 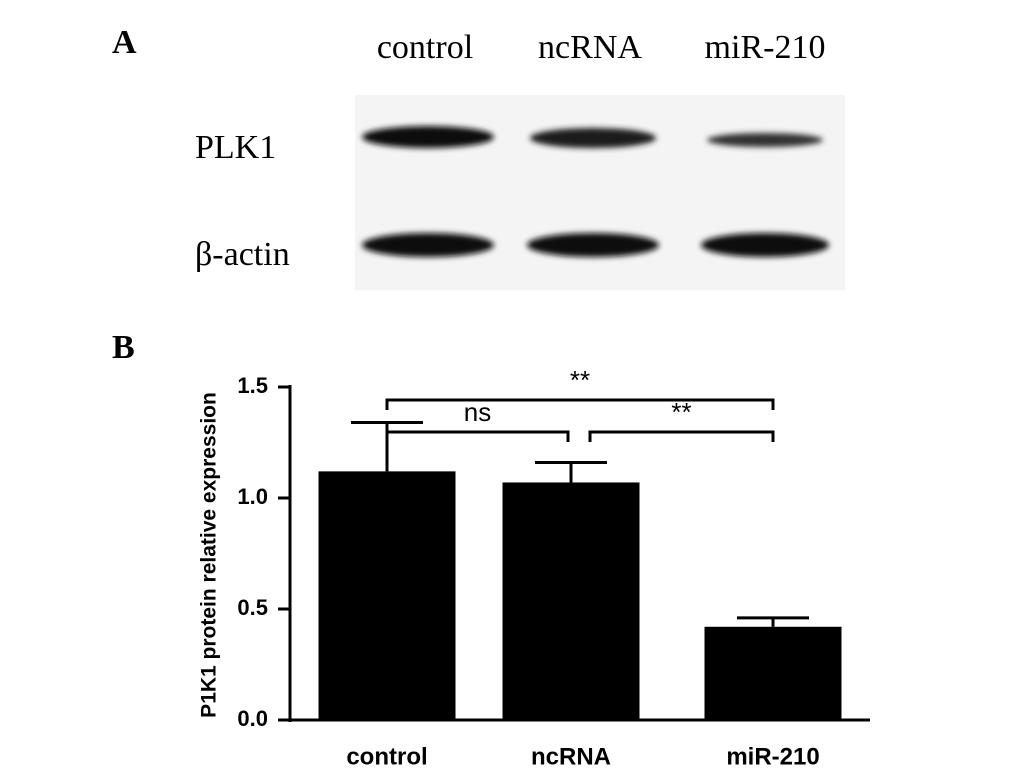 I want to click on lane-label: control, so click(x=425, y=47).